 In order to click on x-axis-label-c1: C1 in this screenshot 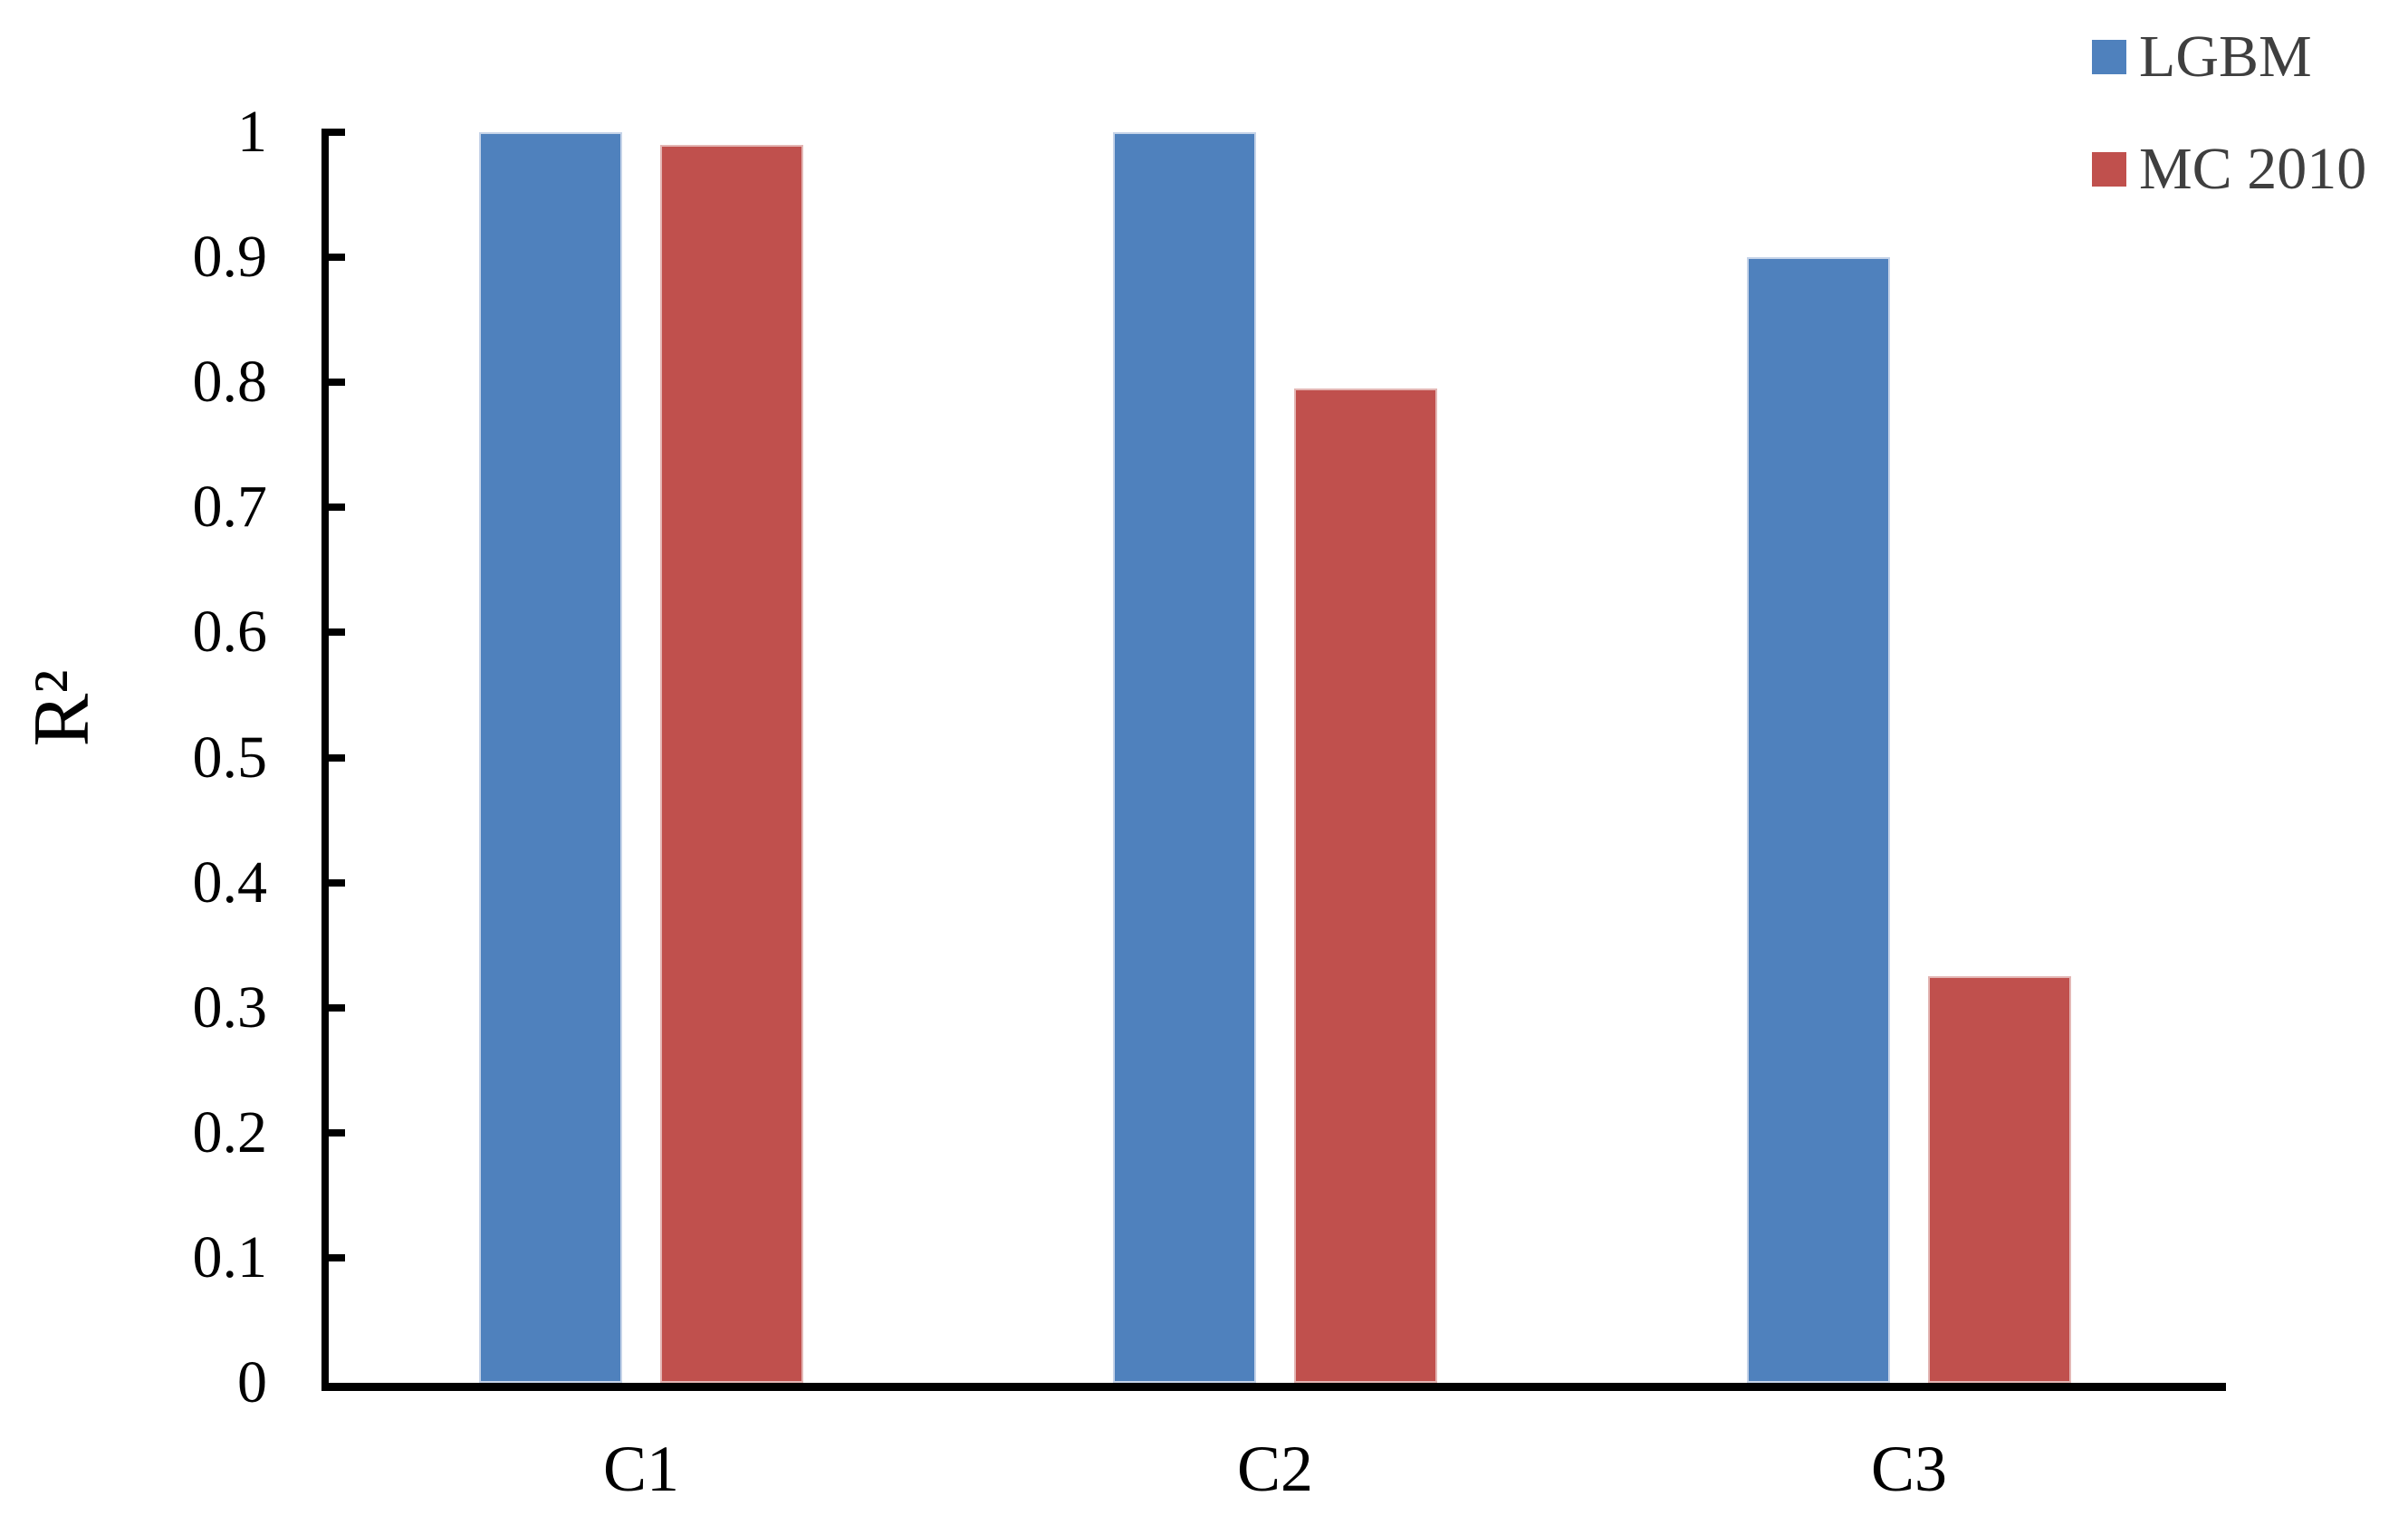, I will do `click(641, 1469)`.